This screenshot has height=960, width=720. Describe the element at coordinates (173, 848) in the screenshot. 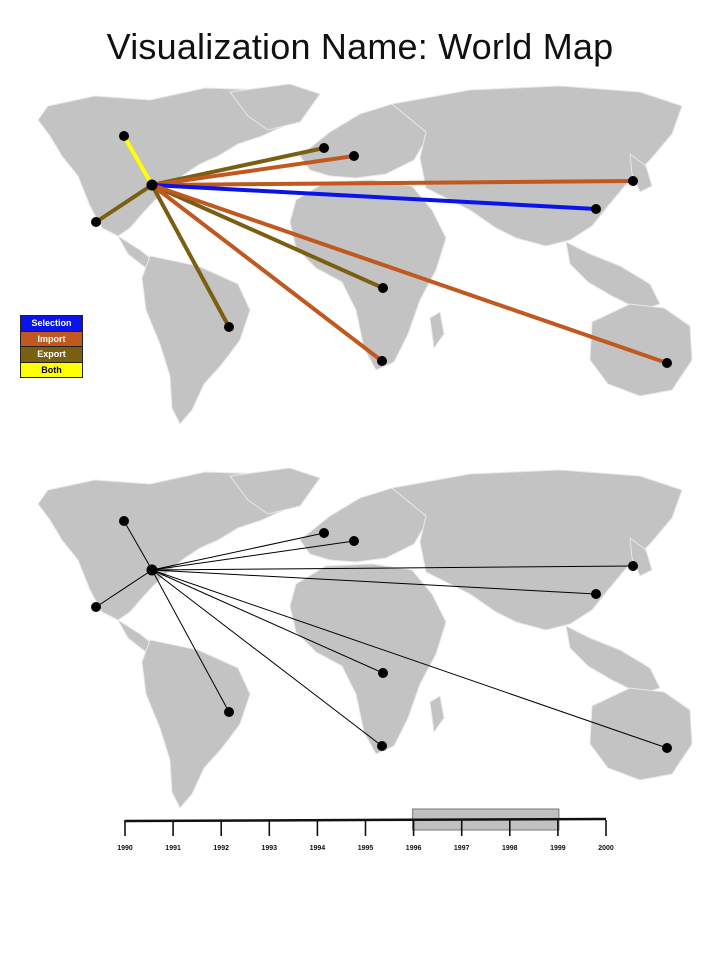

I see `timeline-year-label: 1991` at that location.